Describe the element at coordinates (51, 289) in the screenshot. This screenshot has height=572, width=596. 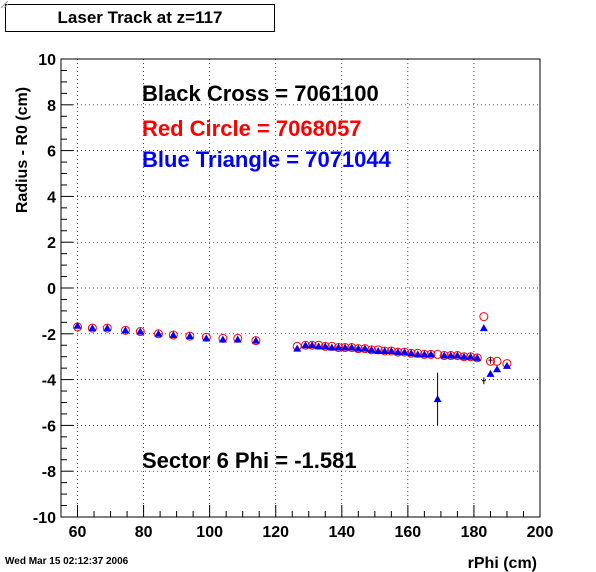
I see `y-tick-label: 0` at that location.